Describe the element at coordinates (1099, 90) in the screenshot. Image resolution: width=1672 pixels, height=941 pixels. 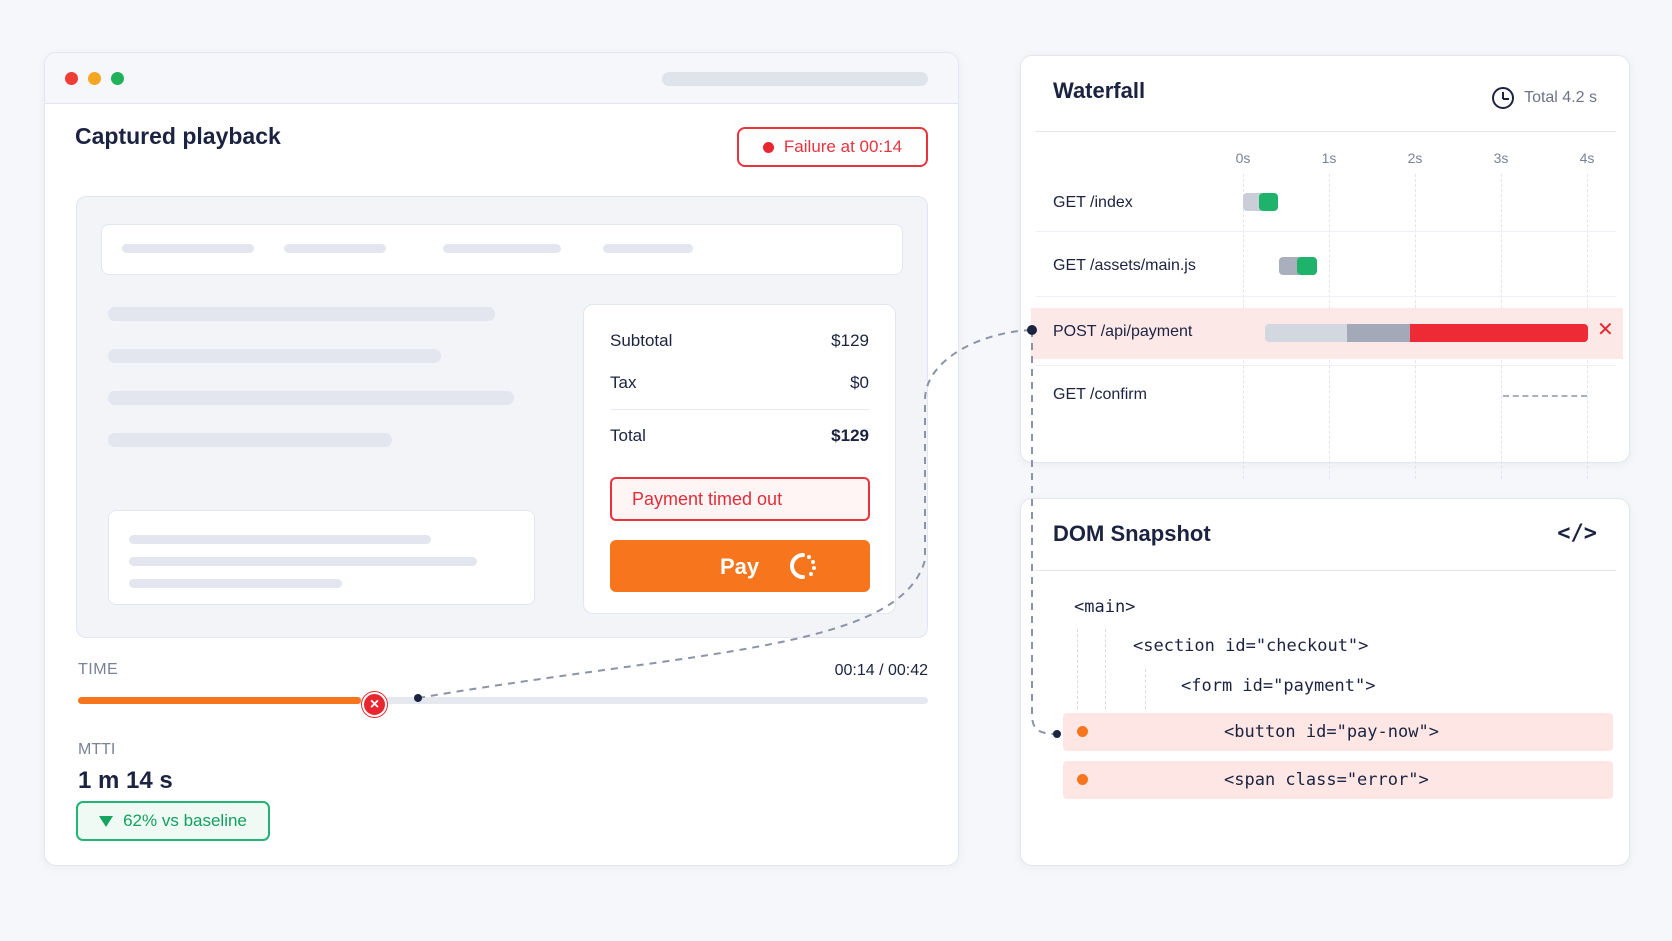
I see `waterfall-title: Waterfall` at that location.